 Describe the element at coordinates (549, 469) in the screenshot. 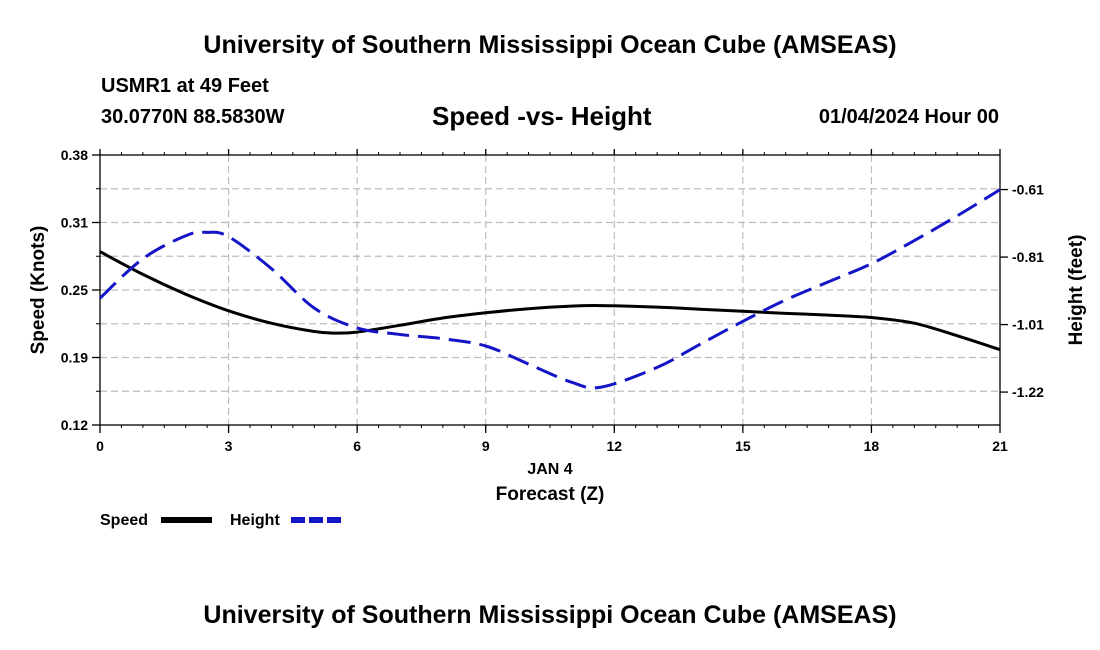

I see `x-axis-date-label: JAN 4` at that location.